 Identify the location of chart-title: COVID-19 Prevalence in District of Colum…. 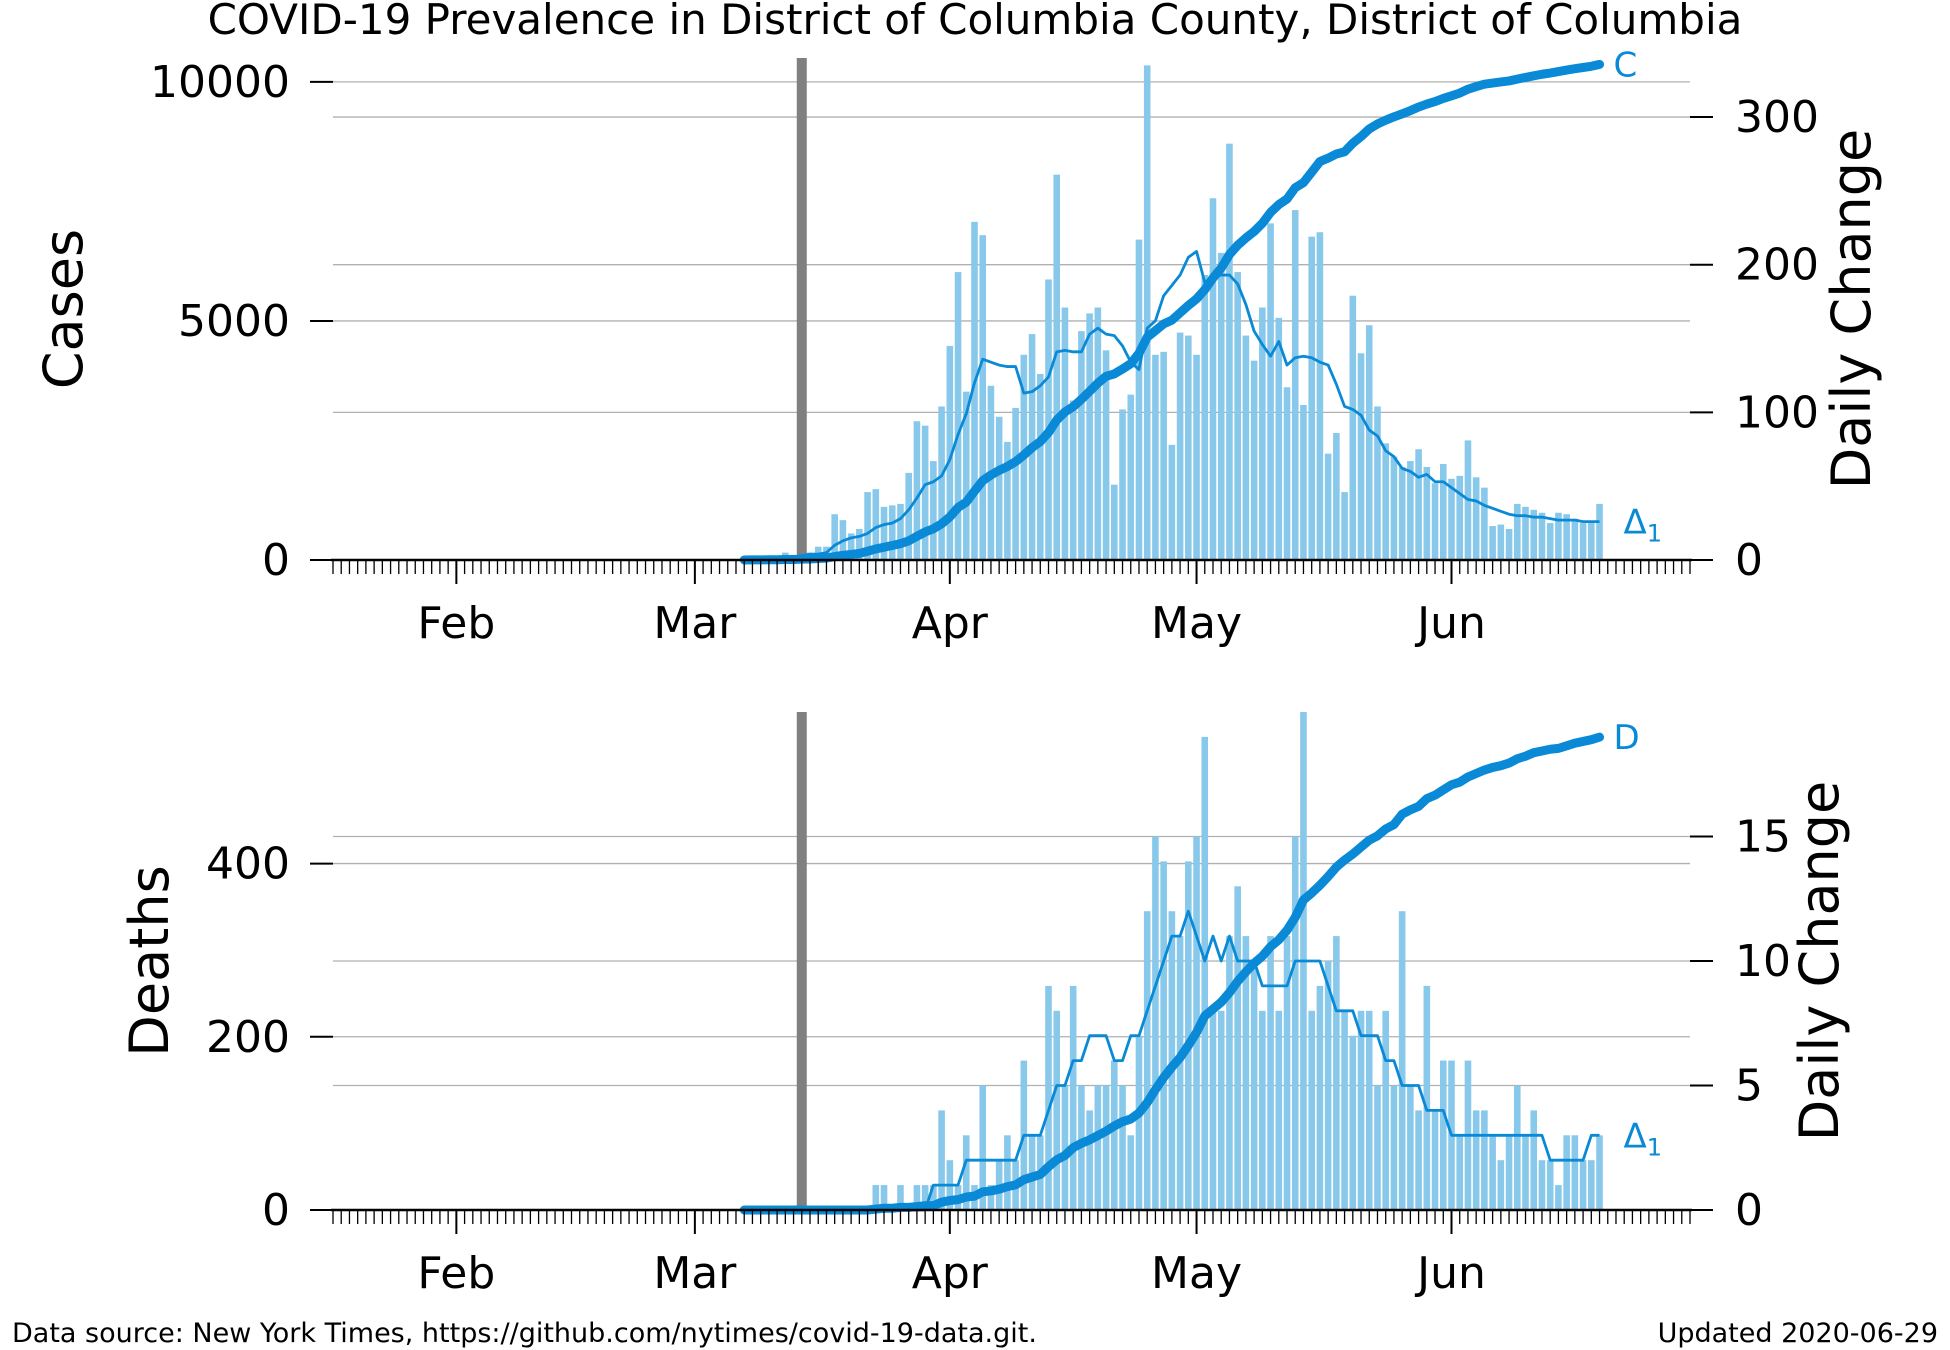
(975, 22).